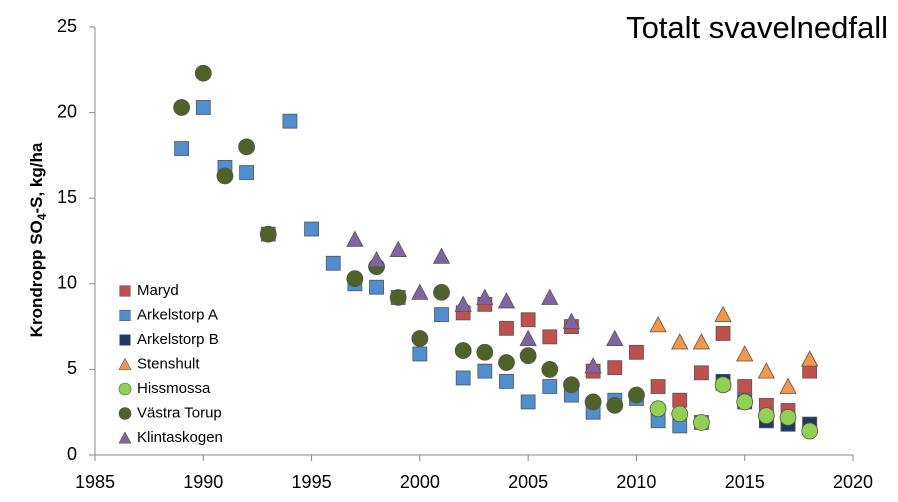  I want to click on x-tick-label: 2010, so click(636, 482).